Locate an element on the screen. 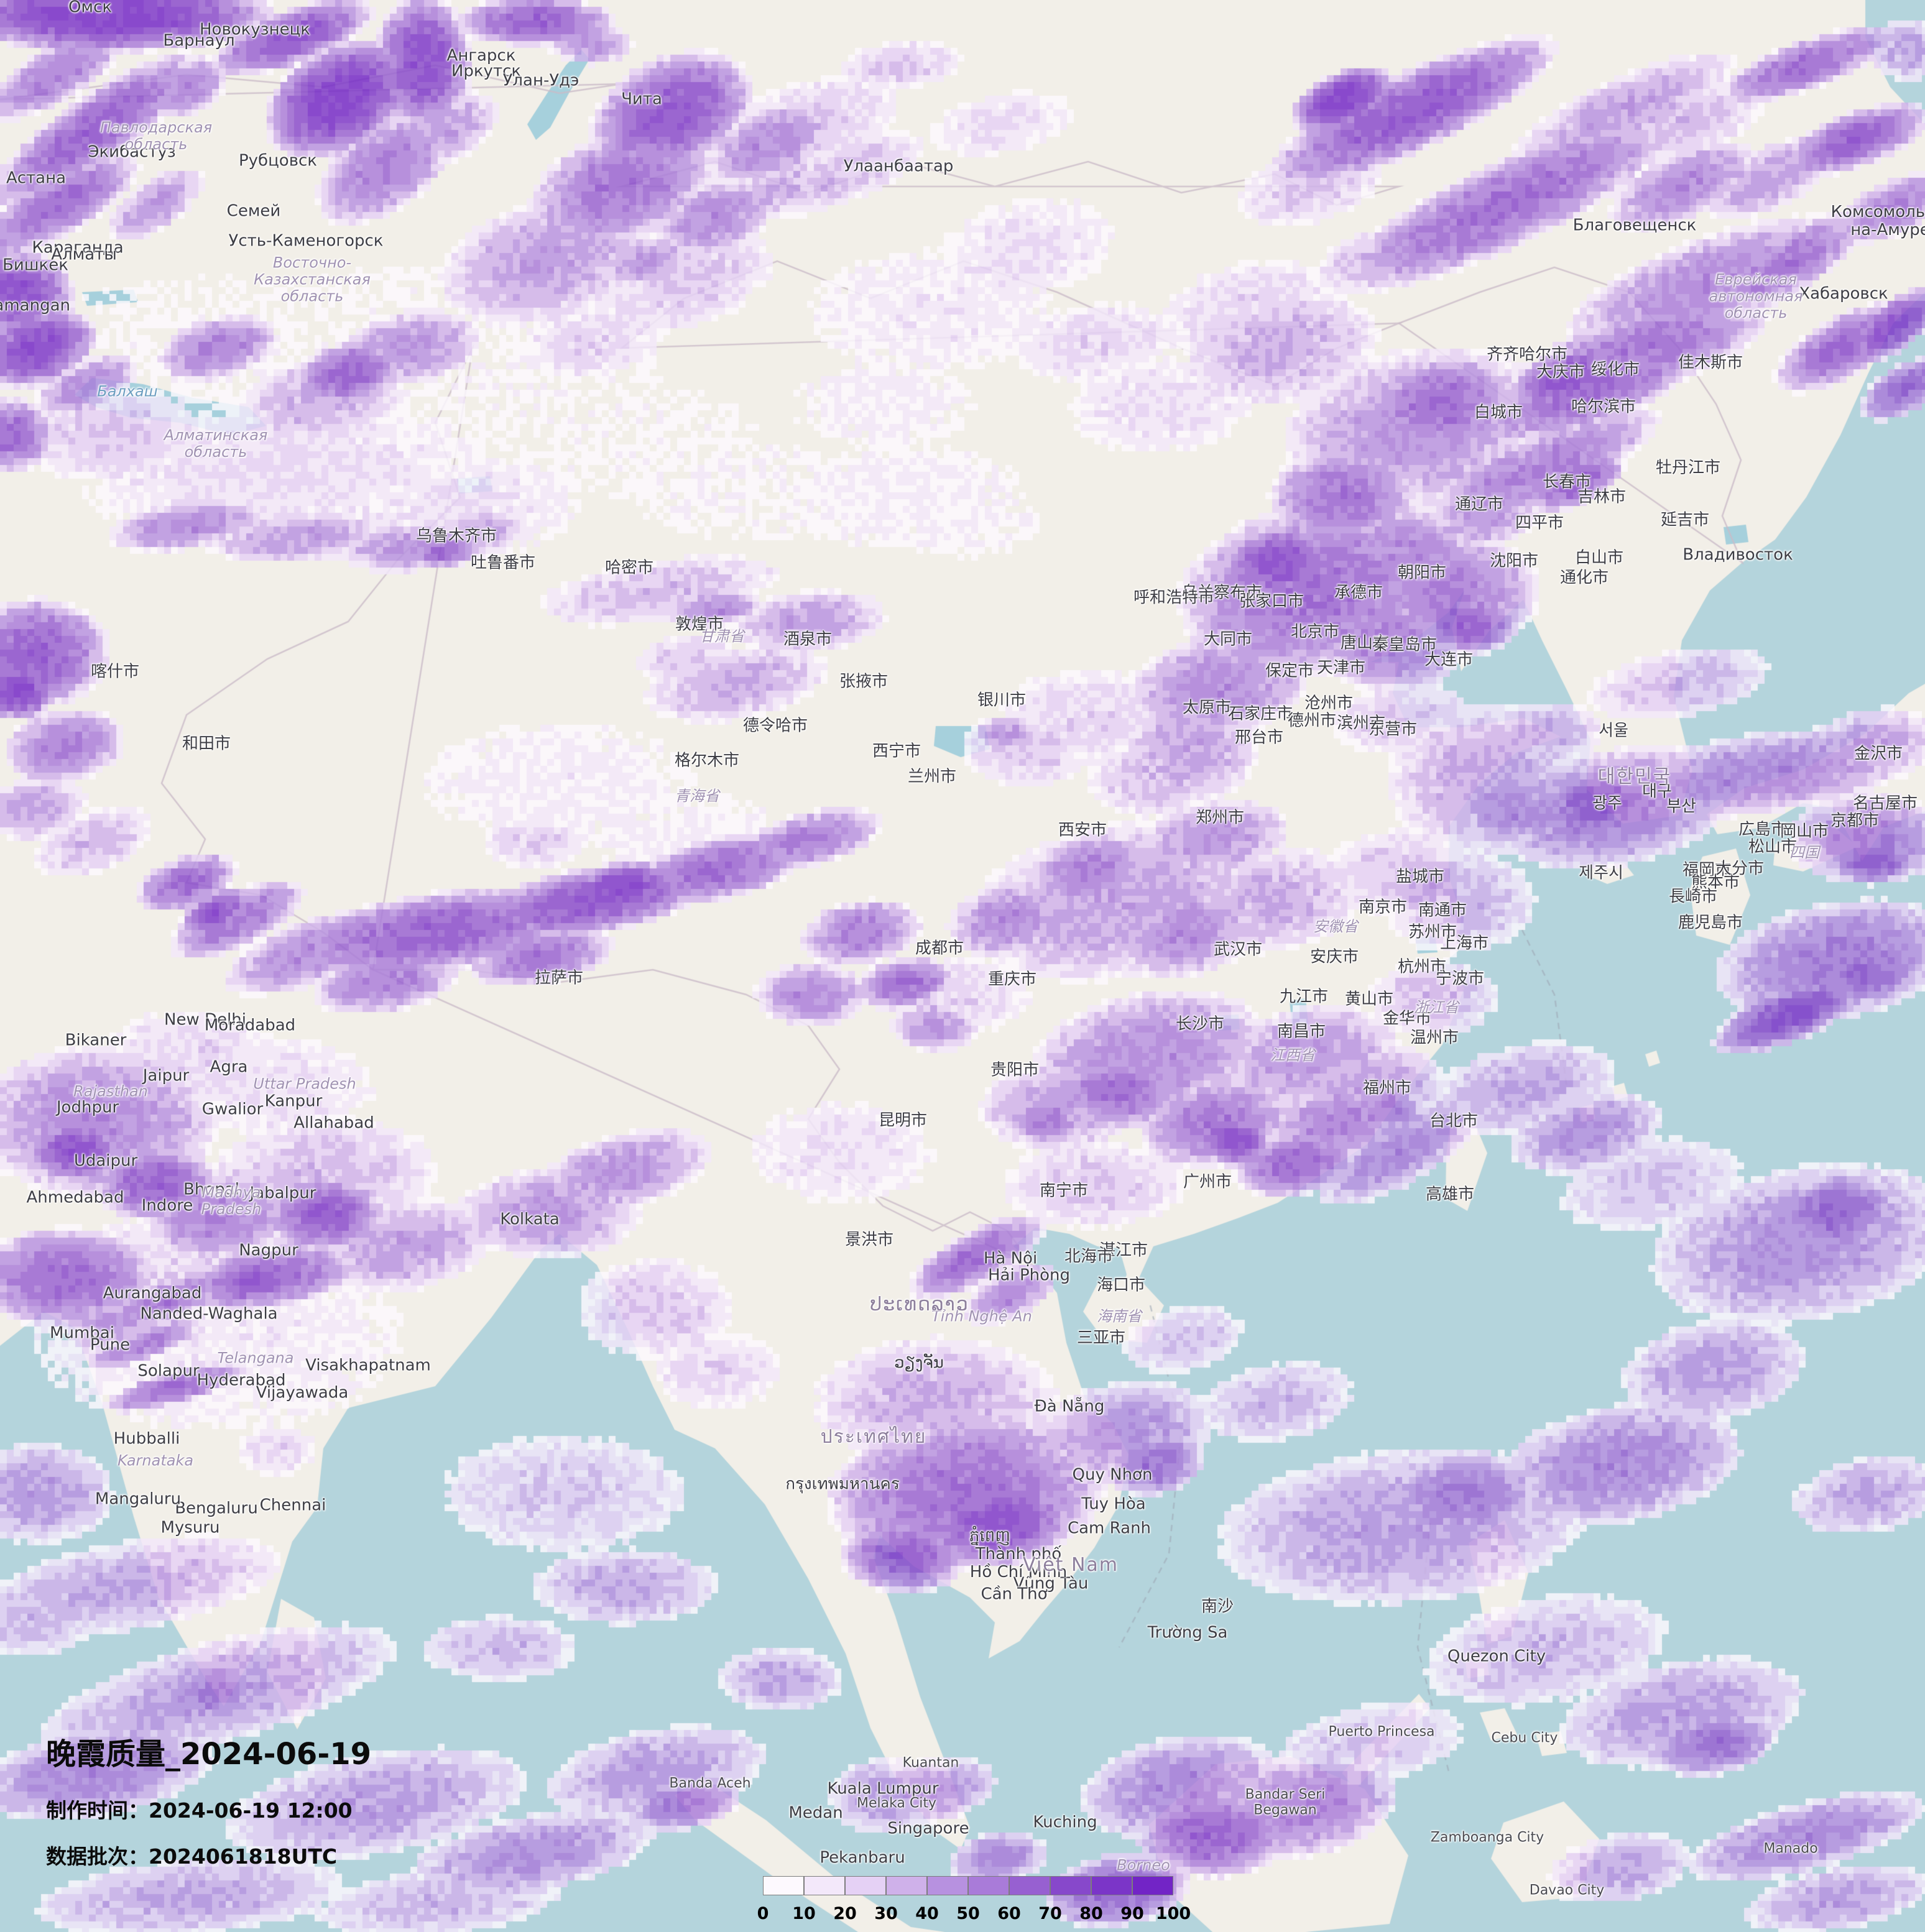 The width and height of the screenshot is (1925, 1932). legend-tick-label: 0 is located at coordinates (763, 1913).